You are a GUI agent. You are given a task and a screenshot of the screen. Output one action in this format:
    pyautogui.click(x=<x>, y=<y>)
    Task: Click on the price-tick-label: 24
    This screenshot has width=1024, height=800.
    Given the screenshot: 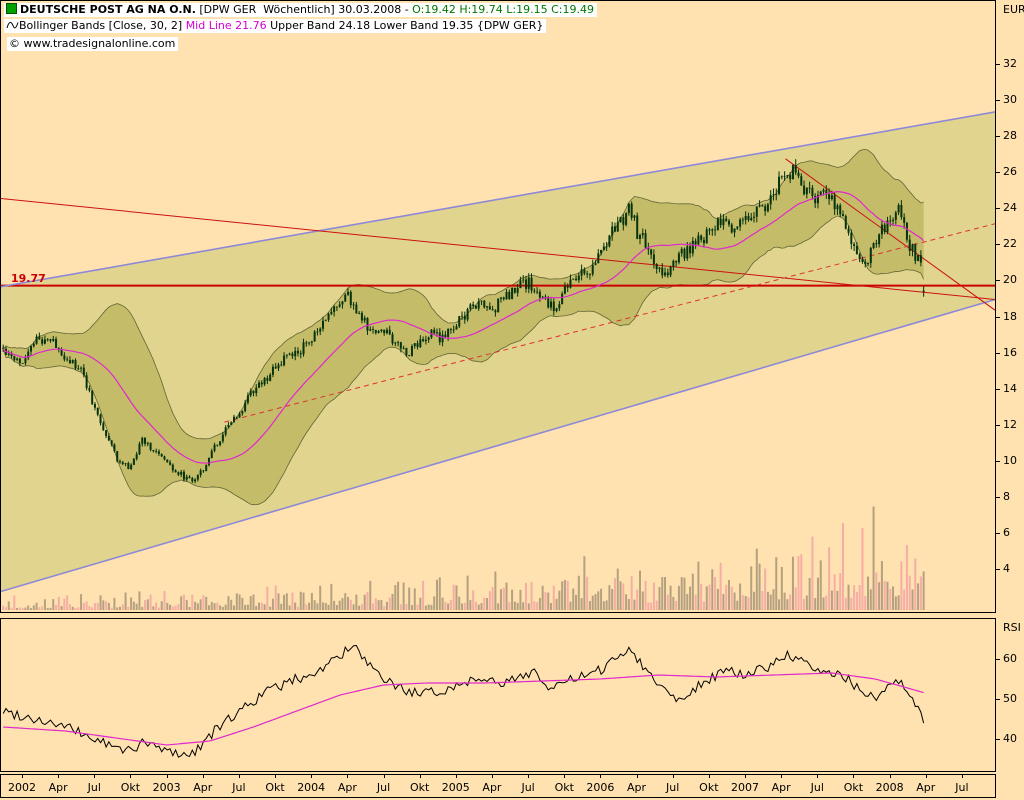 What is the action you would take?
    pyautogui.click(x=1010, y=208)
    